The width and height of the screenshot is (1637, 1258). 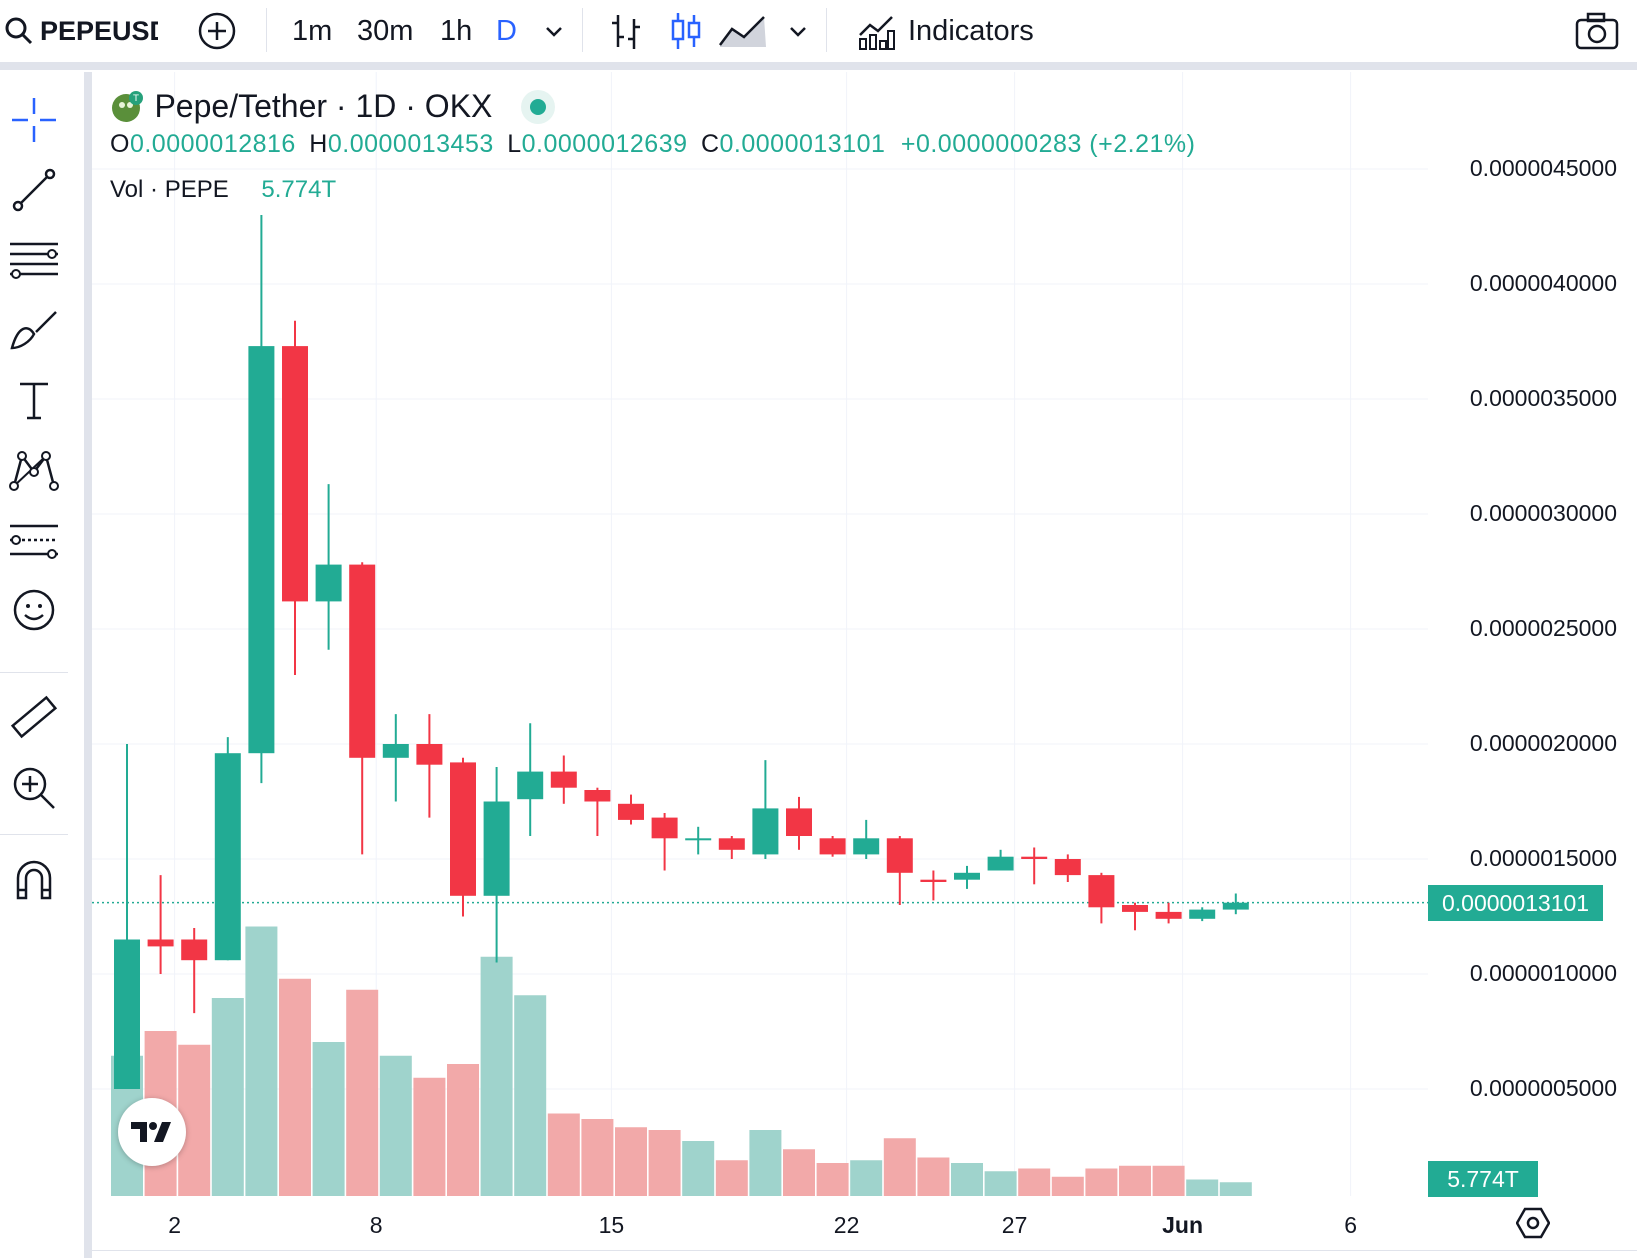 I want to click on compare-add-button, so click(x=217, y=31).